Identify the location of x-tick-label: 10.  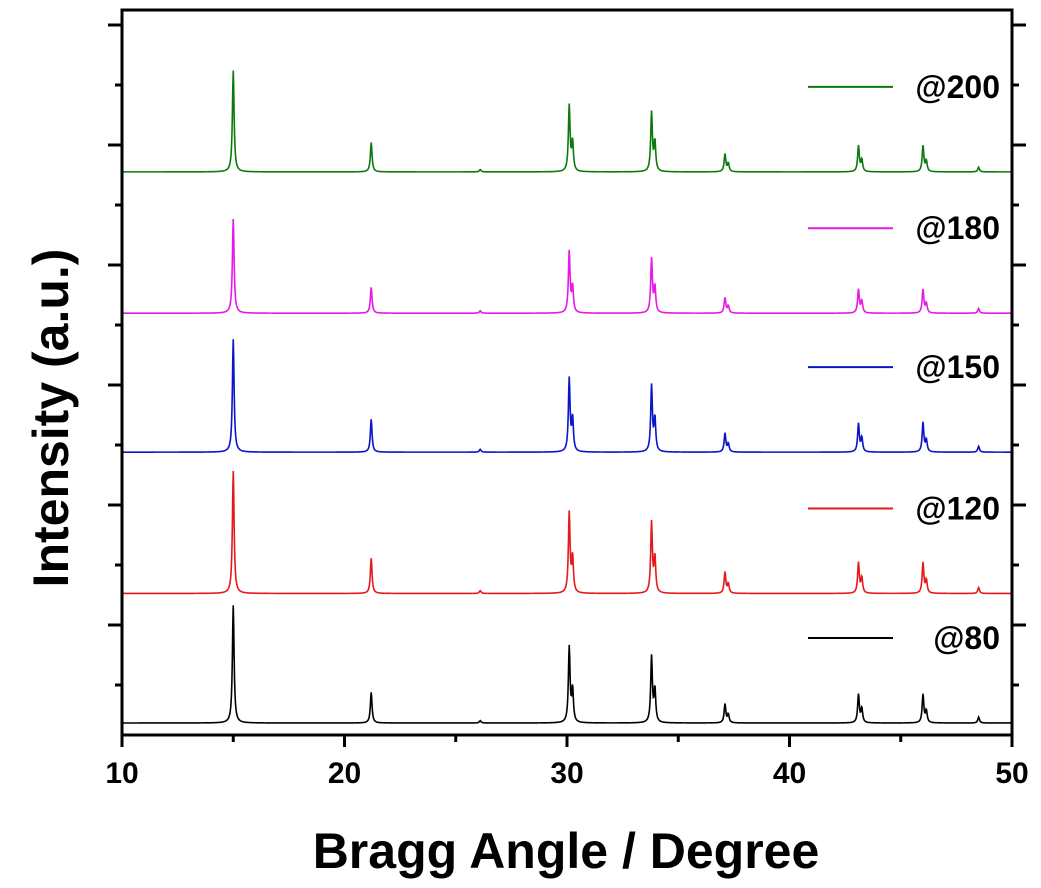
(121, 773).